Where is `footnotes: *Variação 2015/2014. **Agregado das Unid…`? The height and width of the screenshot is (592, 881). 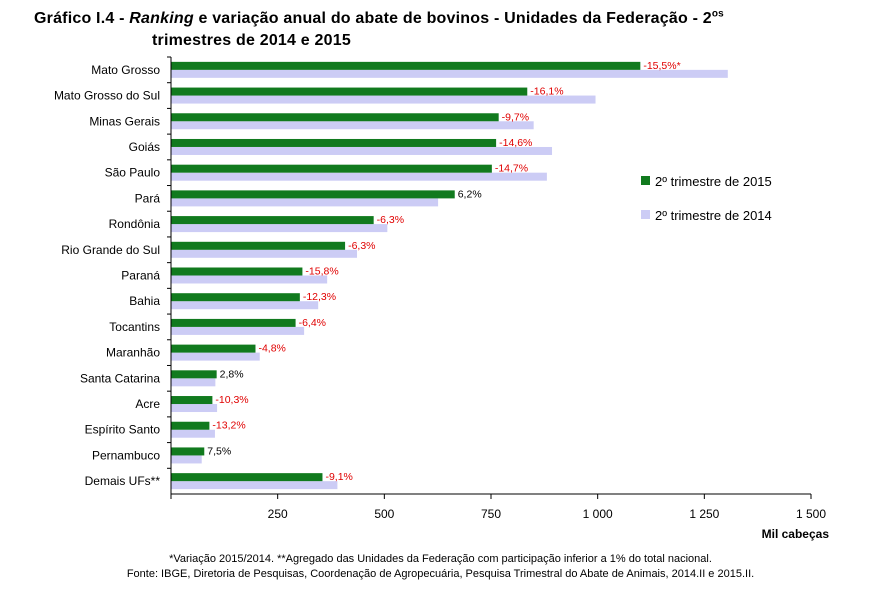
footnotes: *Variação 2015/2014. **Agregado das Unid… is located at coordinates (440, 567).